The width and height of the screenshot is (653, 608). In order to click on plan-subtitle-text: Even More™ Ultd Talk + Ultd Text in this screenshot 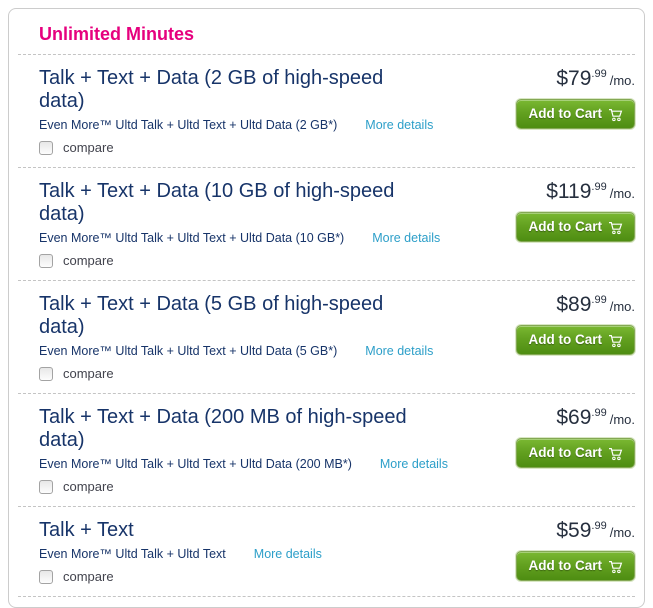, I will do `click(132, 554)`.